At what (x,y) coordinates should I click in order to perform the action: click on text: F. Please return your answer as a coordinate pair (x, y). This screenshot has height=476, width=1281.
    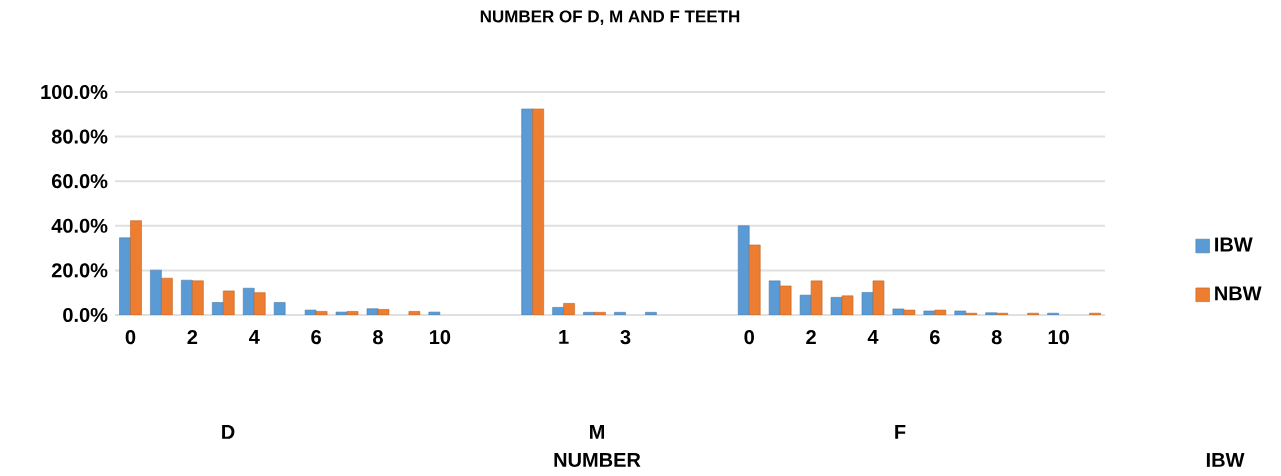
    Looking at the image, I should click on (900, 432).